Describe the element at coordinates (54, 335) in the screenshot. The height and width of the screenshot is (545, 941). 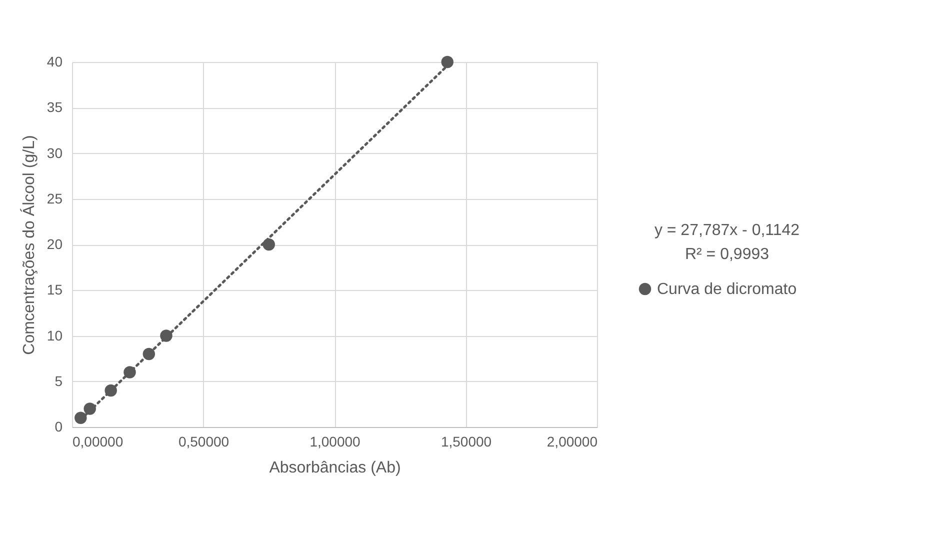
I see `y-tick-label: 10` at that location.